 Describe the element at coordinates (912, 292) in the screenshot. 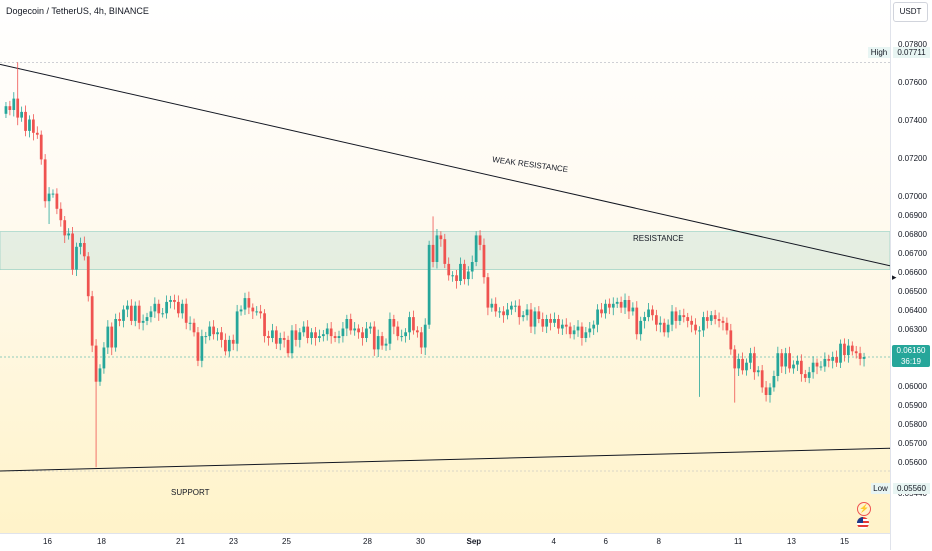

I see `price-tick-label: 0.06500` at that location.